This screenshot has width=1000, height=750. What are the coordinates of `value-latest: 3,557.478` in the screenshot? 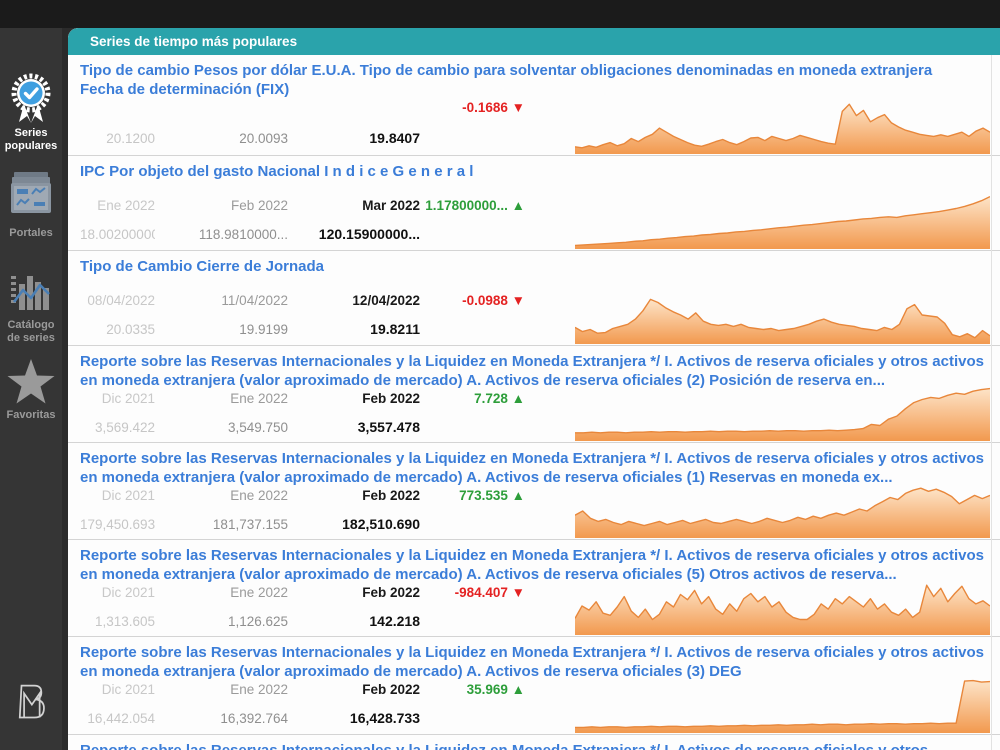 It's located at (388, 427).